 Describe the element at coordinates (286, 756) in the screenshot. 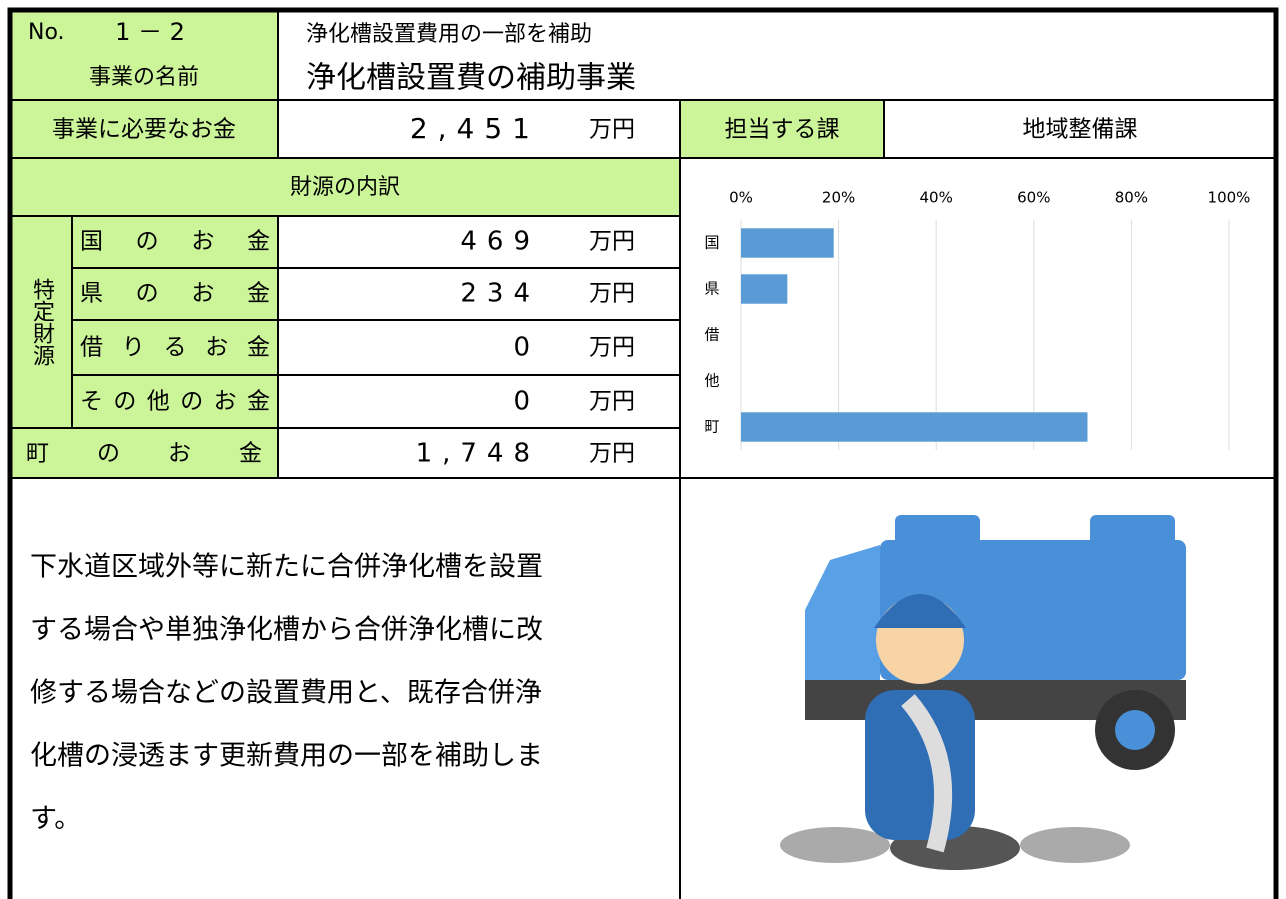

I see `description-line: 化槽の浸透ます更新費用の一部を補助しま` at that location.